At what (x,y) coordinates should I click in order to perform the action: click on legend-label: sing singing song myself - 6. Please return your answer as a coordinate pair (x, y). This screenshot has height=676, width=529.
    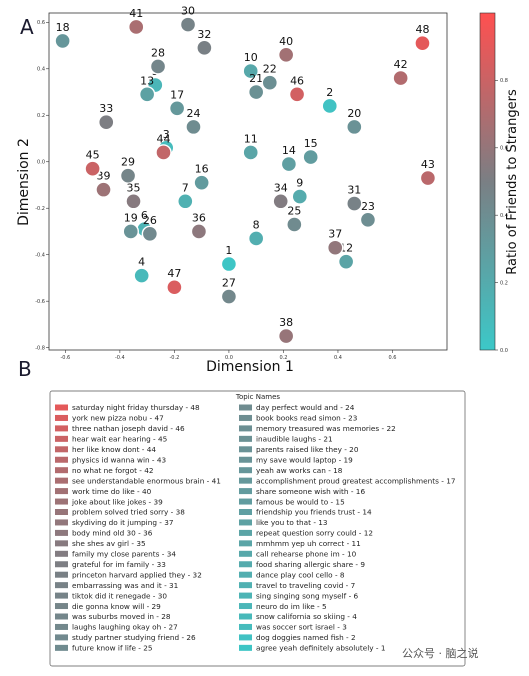
    Looking at the image, I should click on (307, 595).